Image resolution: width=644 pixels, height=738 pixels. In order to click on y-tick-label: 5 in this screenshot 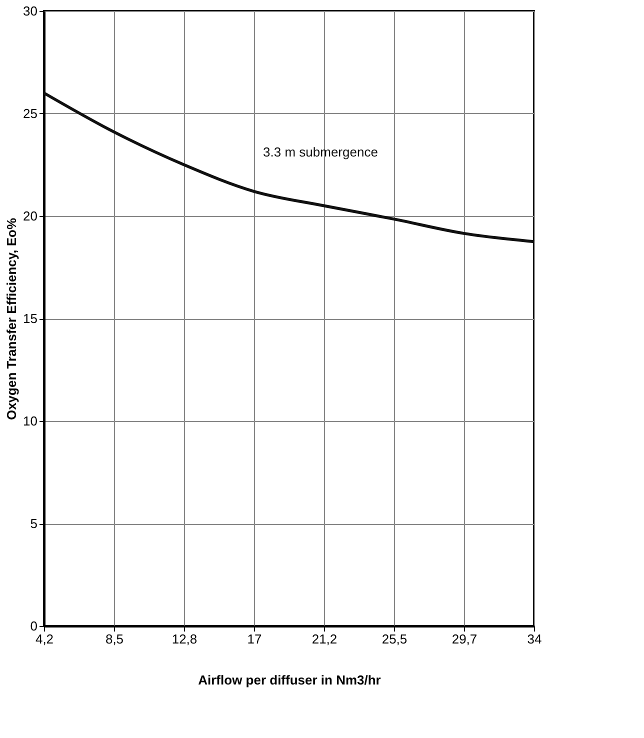, I will do `click(34, 523)`.